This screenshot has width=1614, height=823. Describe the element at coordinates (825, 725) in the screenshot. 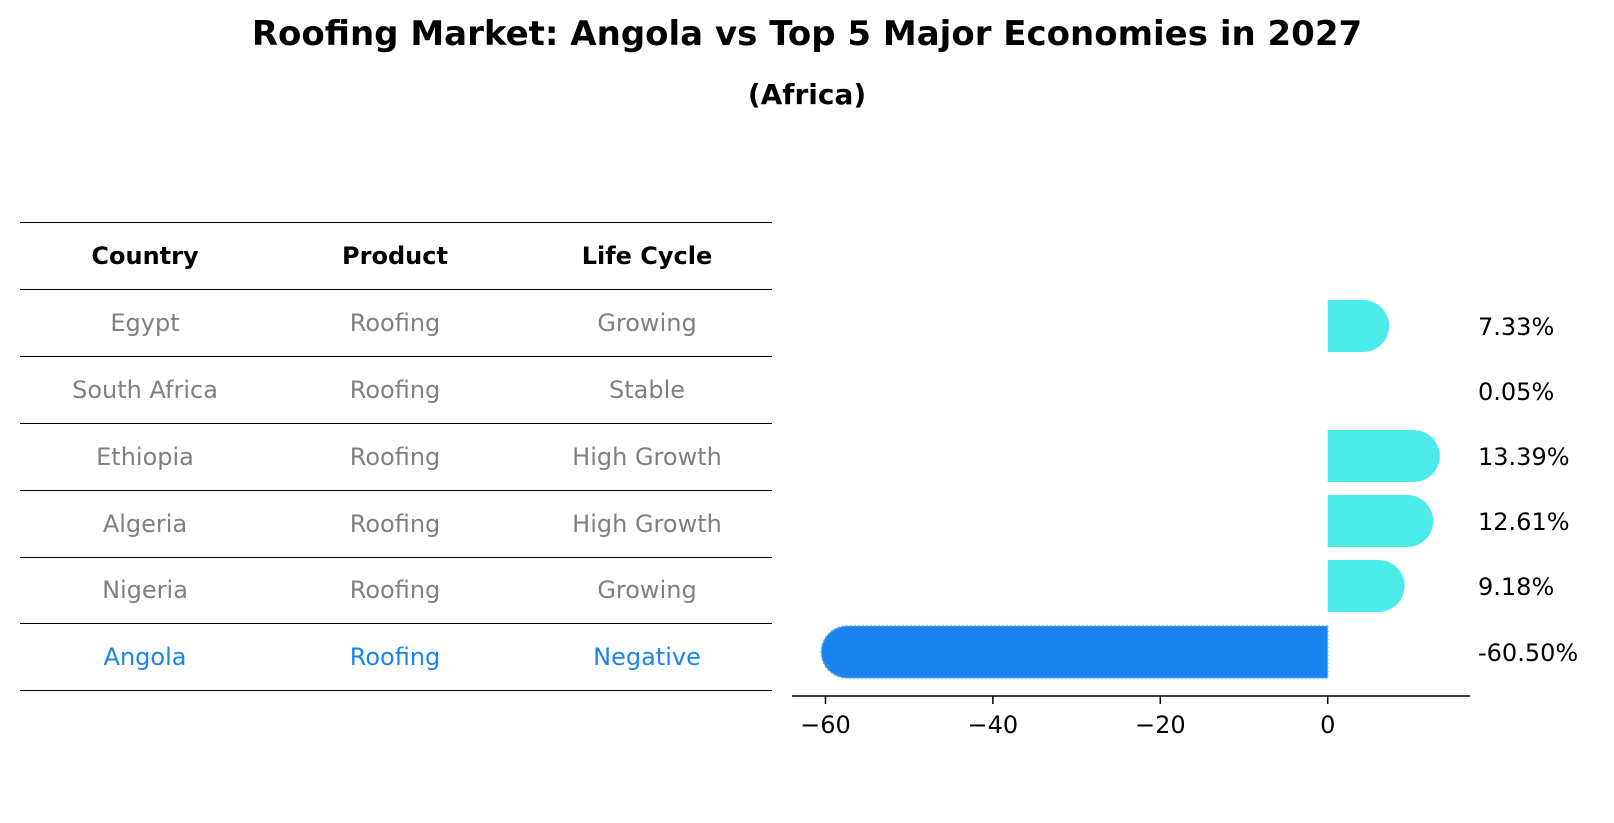

I see `x-tick-label: −60` at that location.